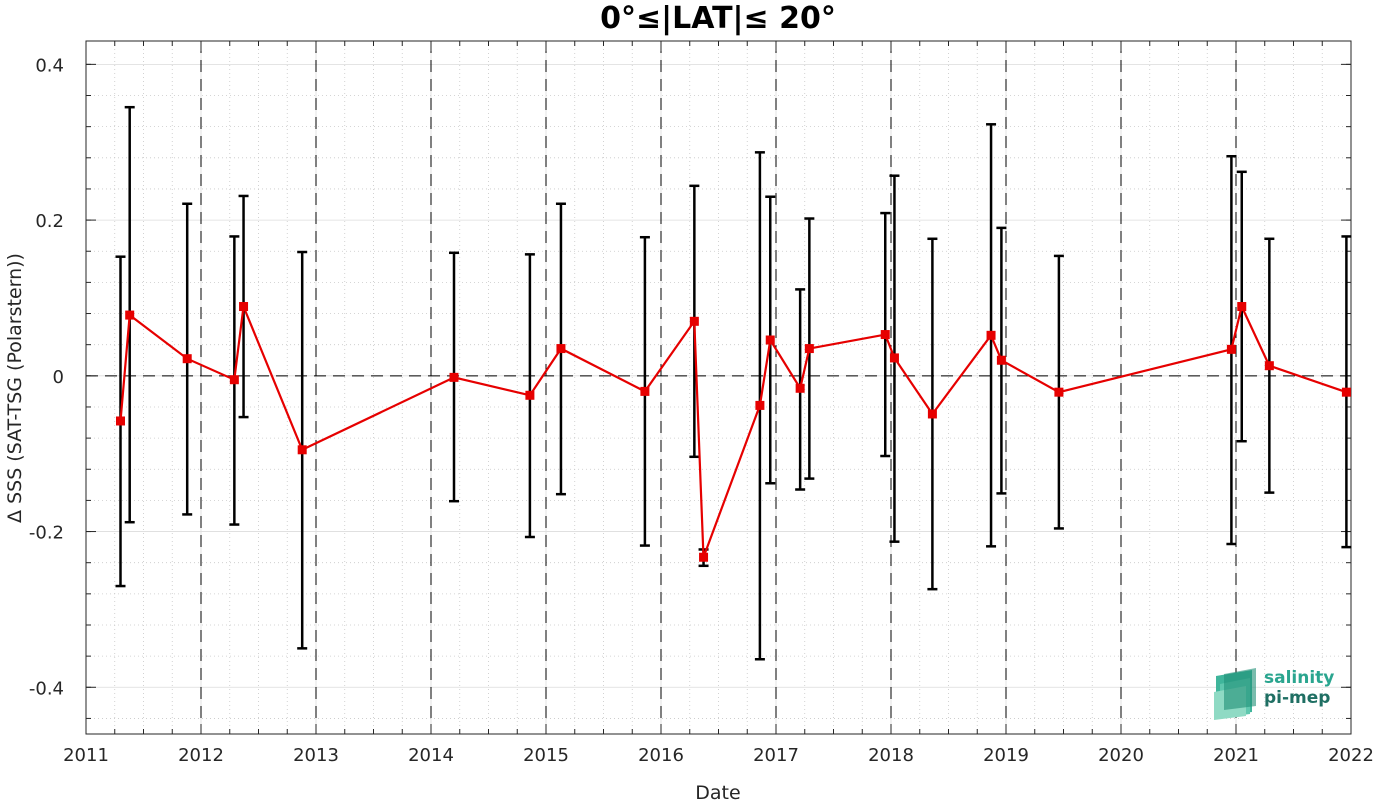  What do you see at coordinates (15, 388) in the screenshot?
I see `y-axis-label: Δ SSS (SAT-TSG (Polarstern))` at bounding box center [15, 388].